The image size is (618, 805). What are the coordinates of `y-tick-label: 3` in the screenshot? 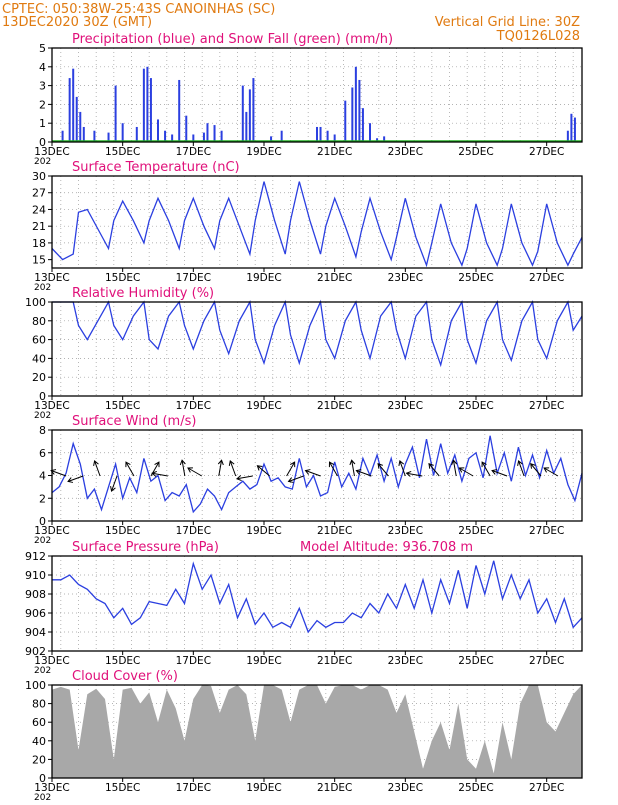 It's located at (42, 86).